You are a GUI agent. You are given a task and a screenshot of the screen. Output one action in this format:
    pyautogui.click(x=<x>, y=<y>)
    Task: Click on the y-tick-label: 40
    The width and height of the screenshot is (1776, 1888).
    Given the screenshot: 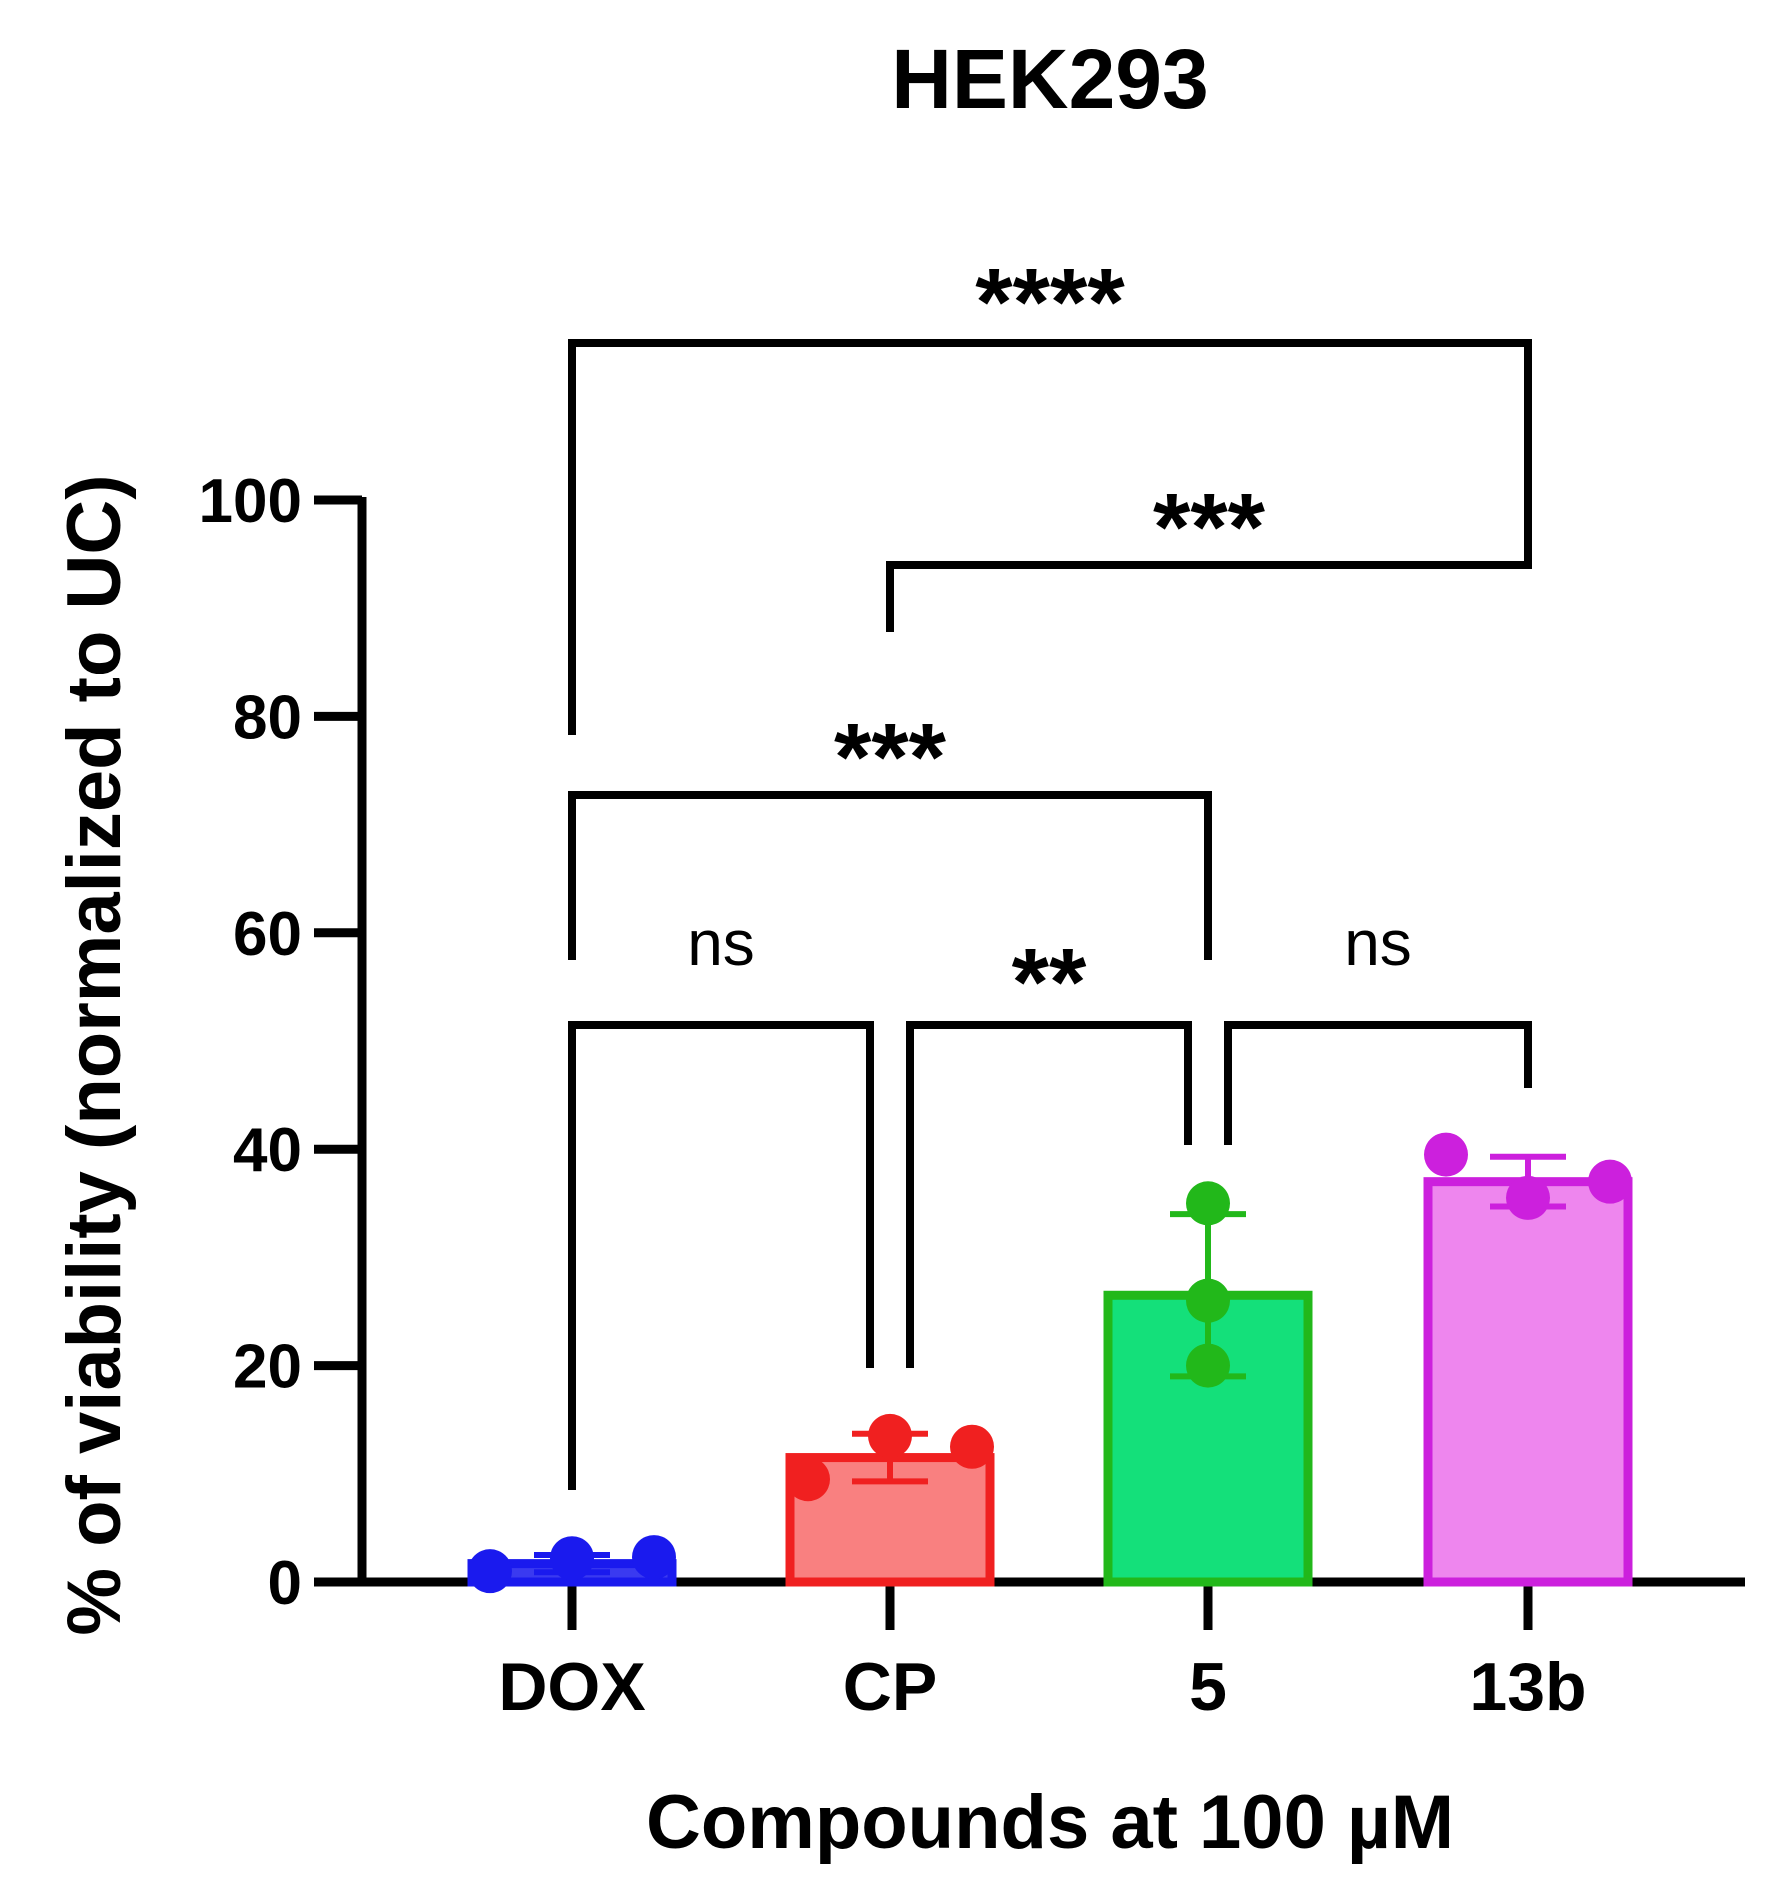 What is the action you would take?
    pyautogui.click(x=267, y=1150)
    